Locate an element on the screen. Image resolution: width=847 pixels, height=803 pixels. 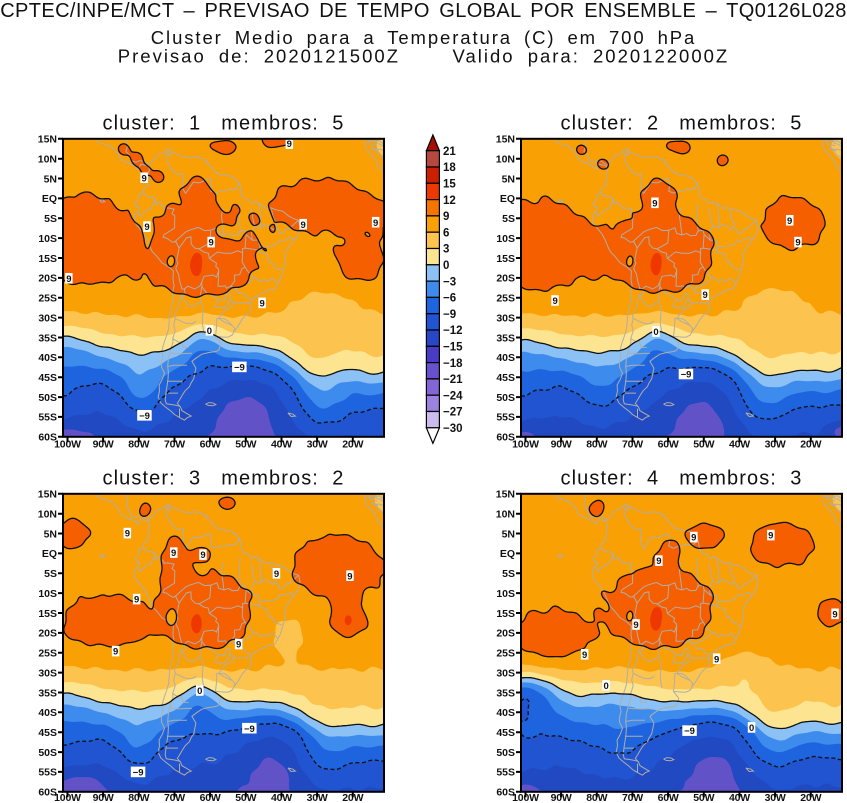
svg-text: 3 is located at coordinates (446, 250).